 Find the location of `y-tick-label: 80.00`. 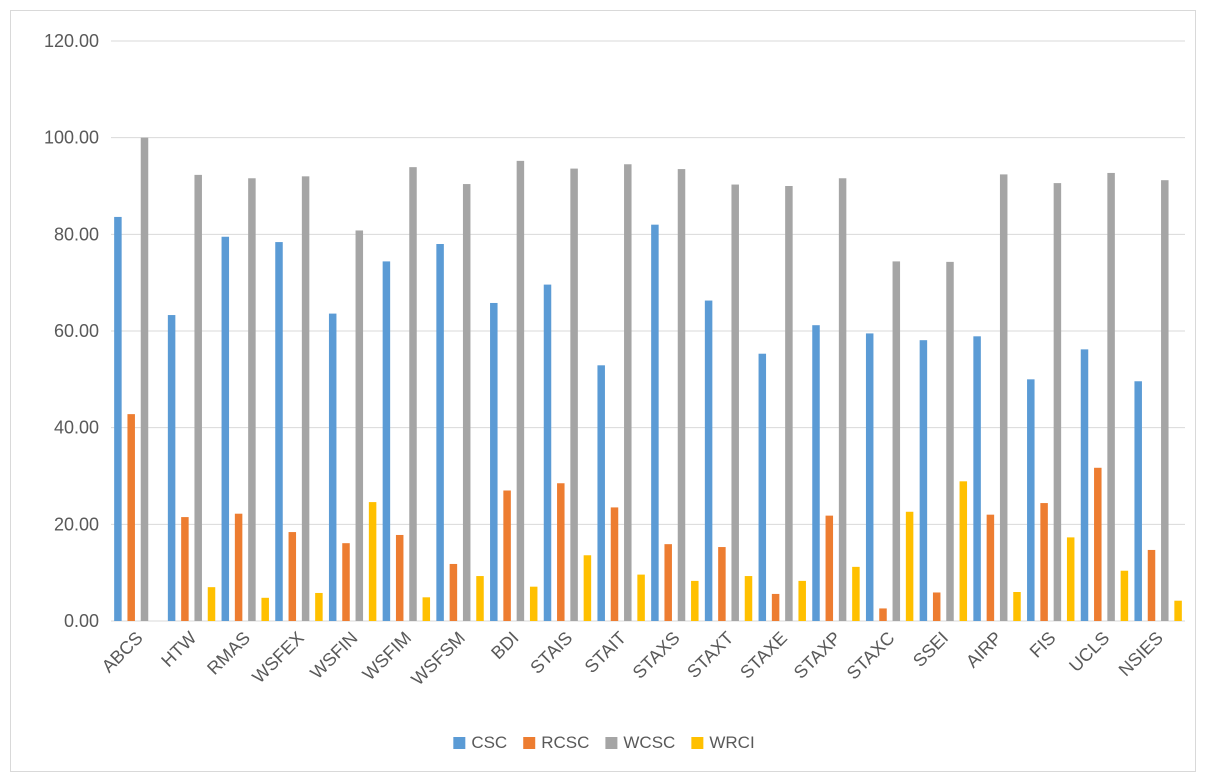

y-tick-label: 80.00 is located at coordinates (76, 234).